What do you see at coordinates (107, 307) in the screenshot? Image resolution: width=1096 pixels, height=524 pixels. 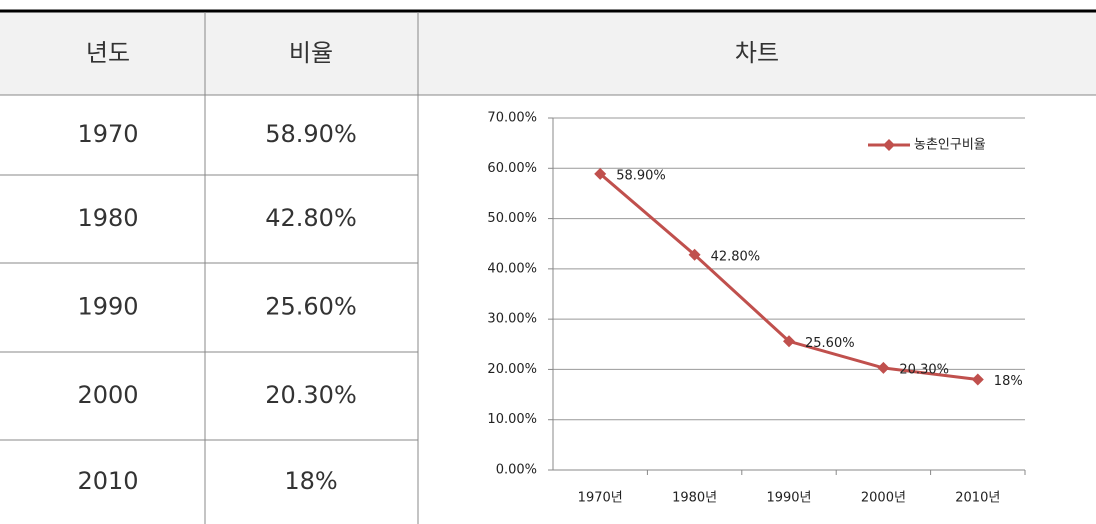 I see `table-cell: 1990` at bounding box center [107, 307].